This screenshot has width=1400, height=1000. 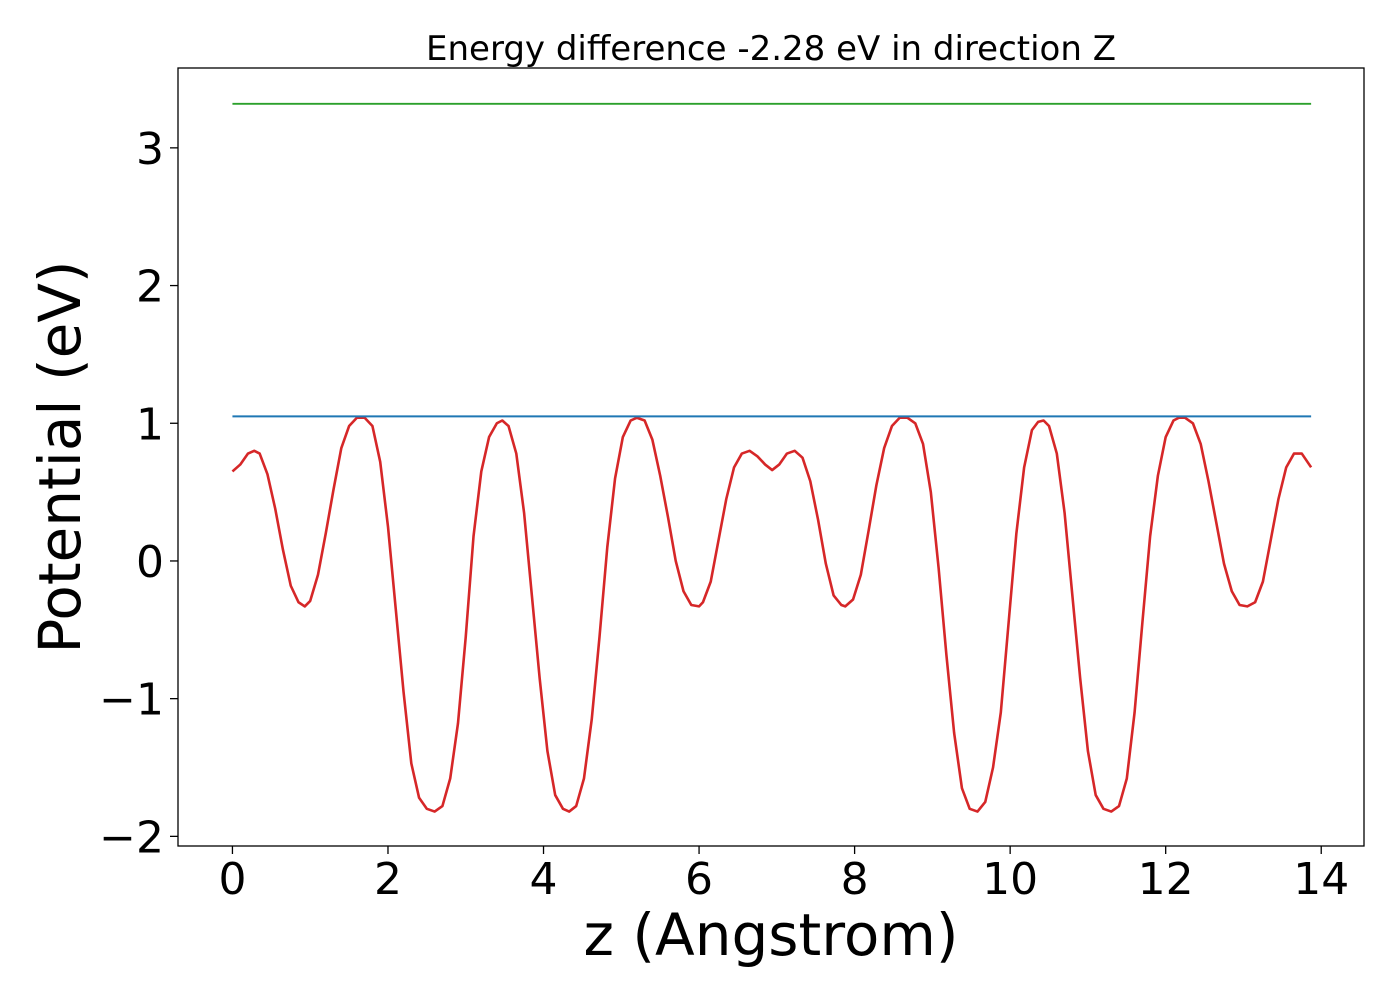 I want to click on y-tick-label: −2, so click(x=131, y=837).